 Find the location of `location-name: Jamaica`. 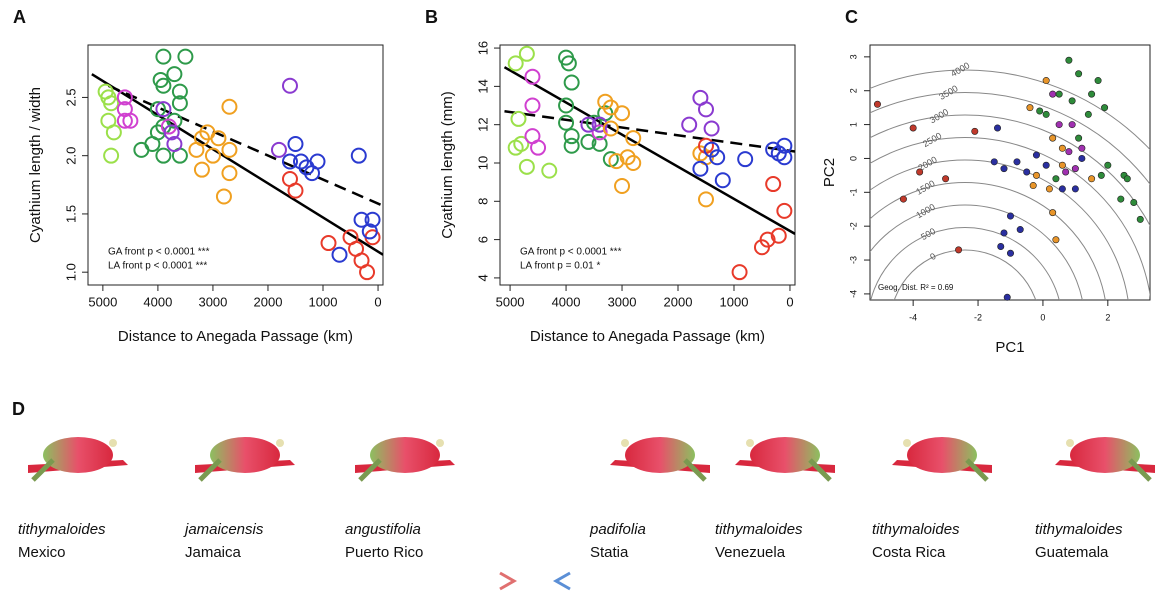

location-name: Jamaica is located at coordinates (213, 552).